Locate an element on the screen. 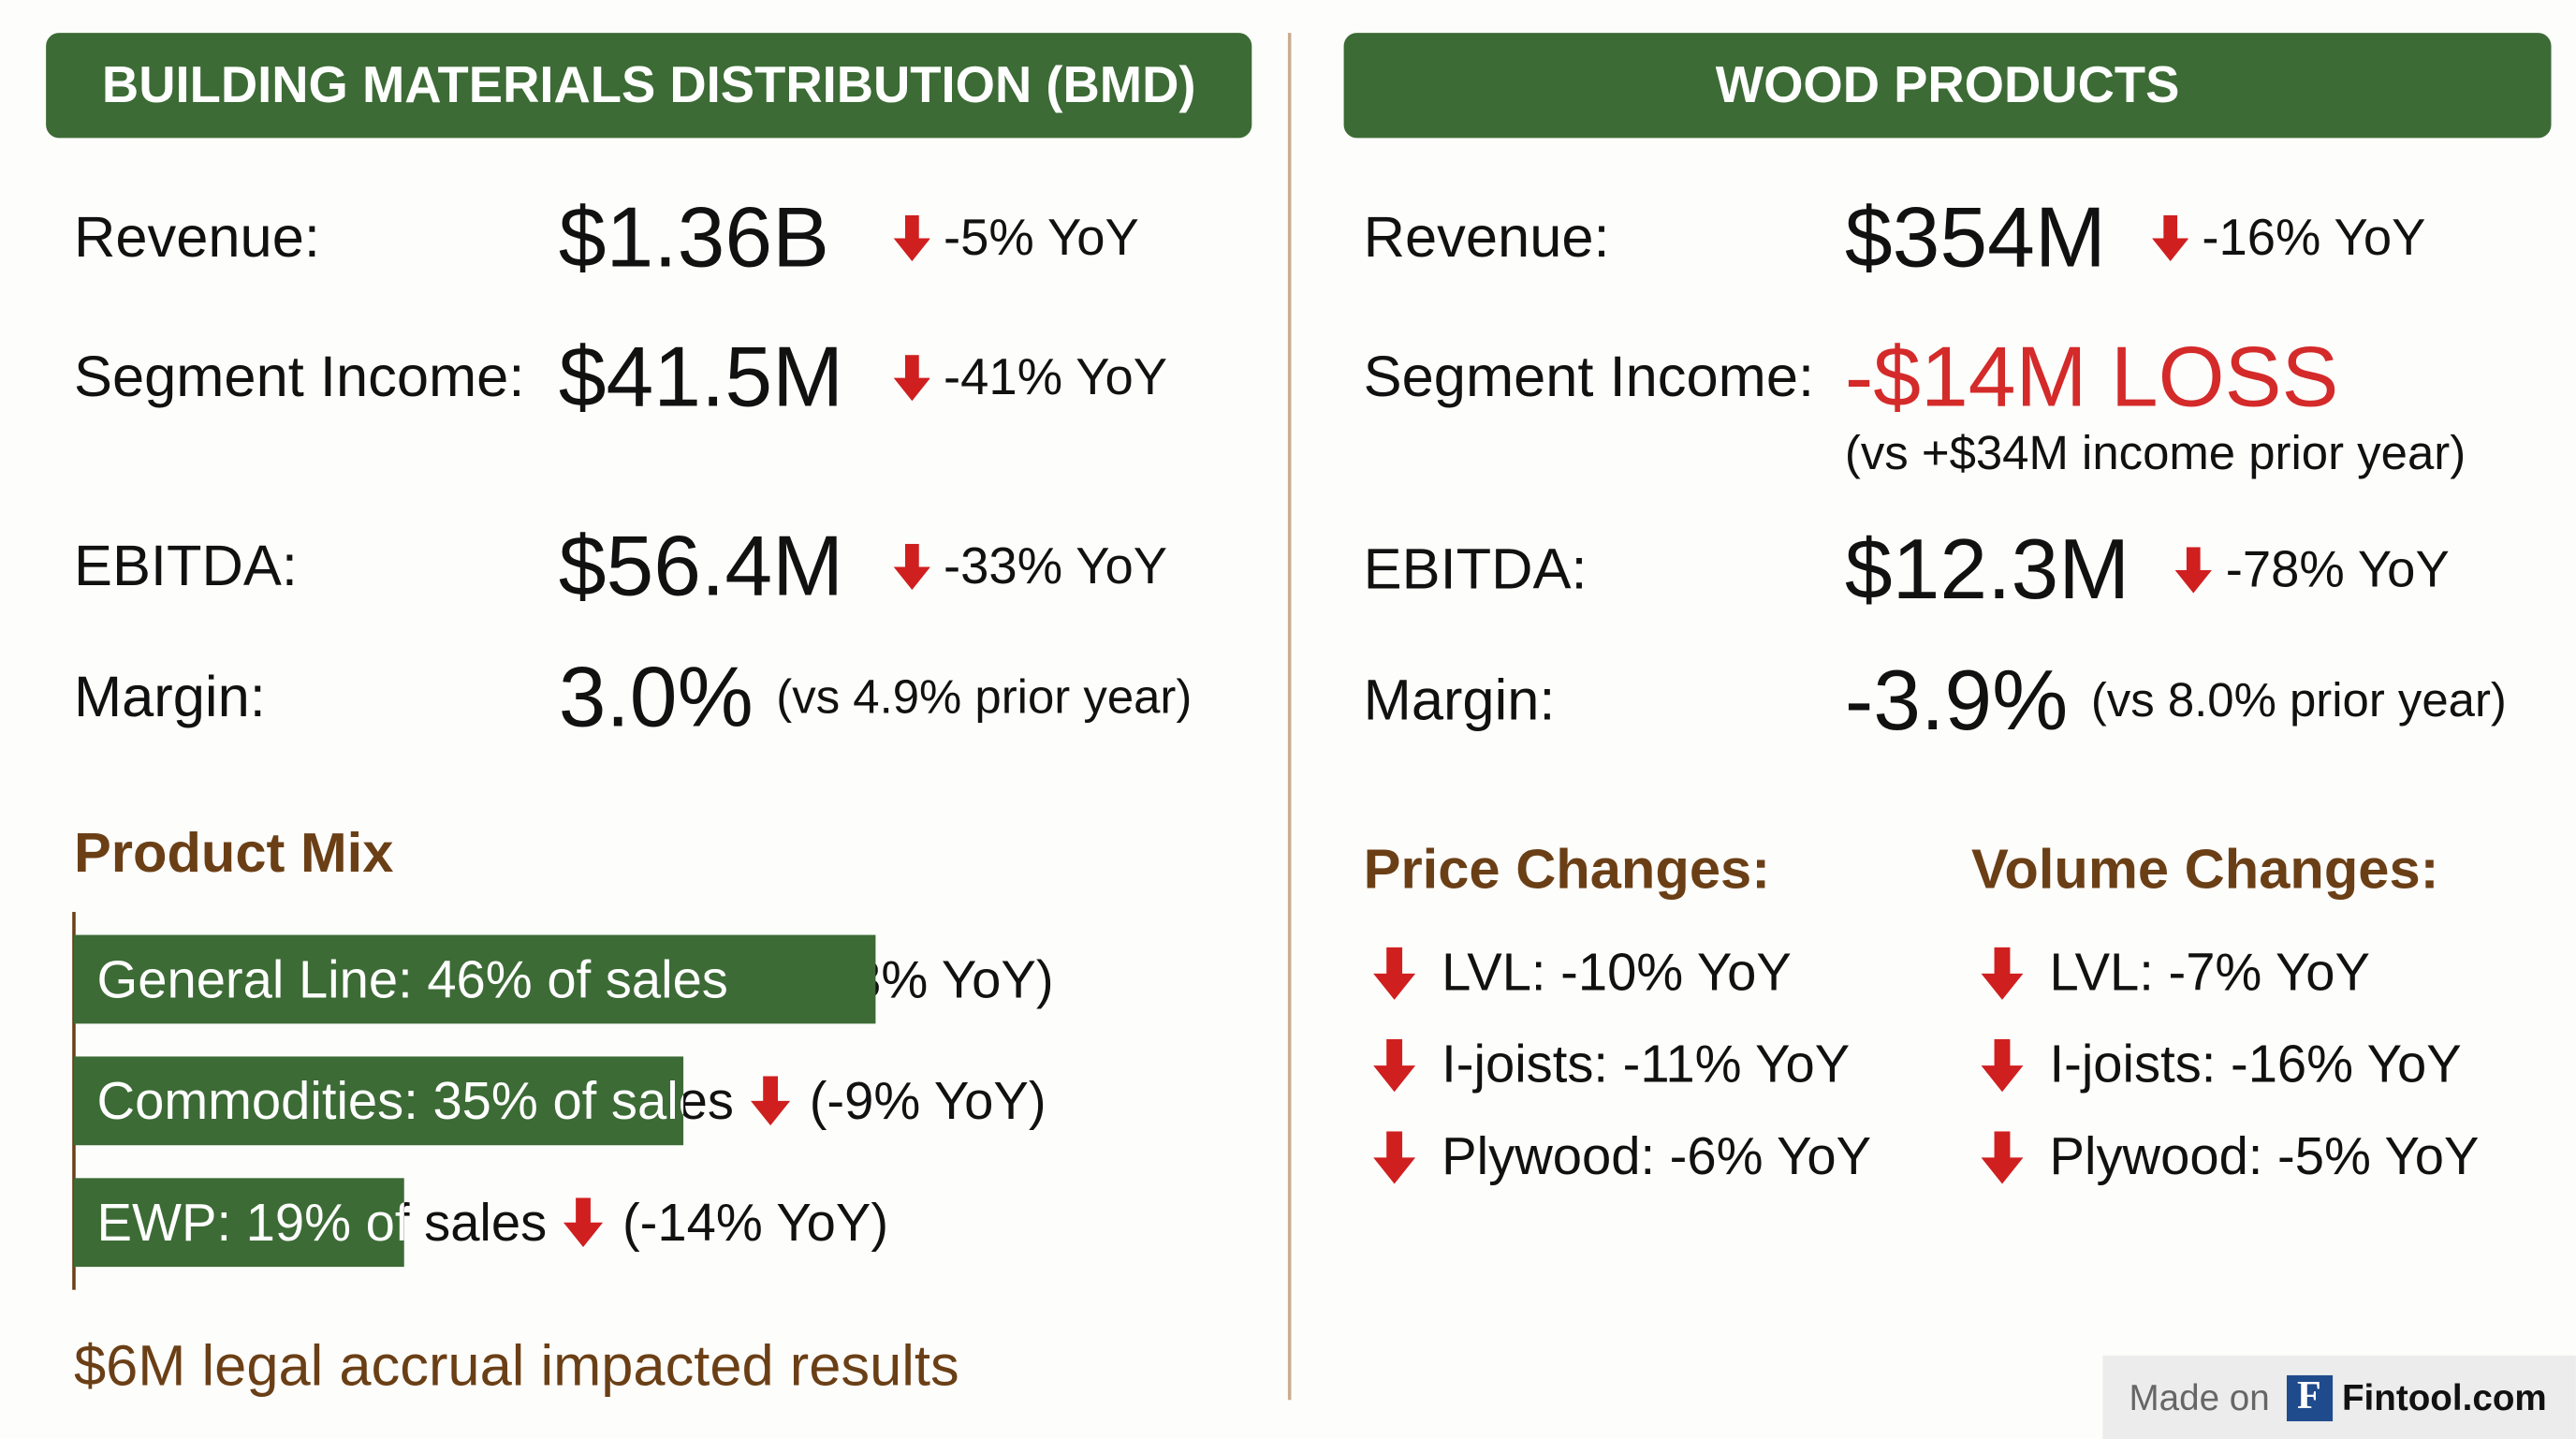 This screenshot has width=2576, height=1439. metric-row: -$14M LOSS is located at coordinates (2092, 378).